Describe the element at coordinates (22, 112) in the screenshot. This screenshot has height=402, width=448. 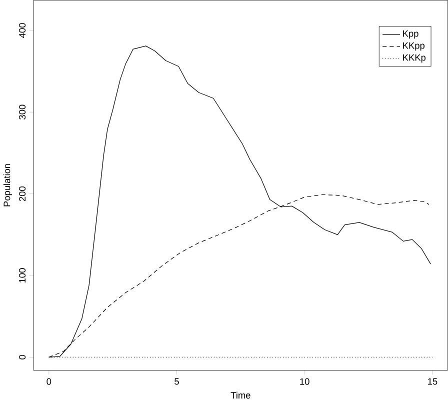
I see `y-tick-label: 300` at that location.